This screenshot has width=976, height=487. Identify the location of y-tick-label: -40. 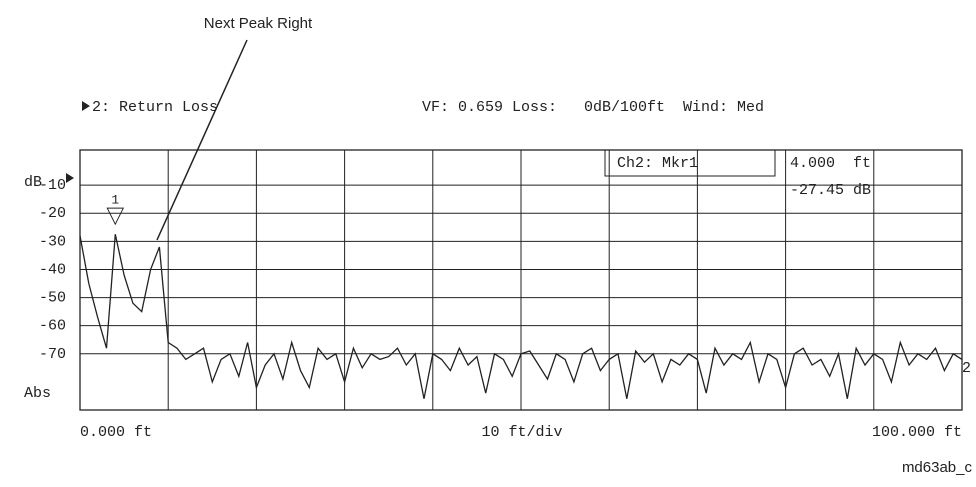
(52, 269).